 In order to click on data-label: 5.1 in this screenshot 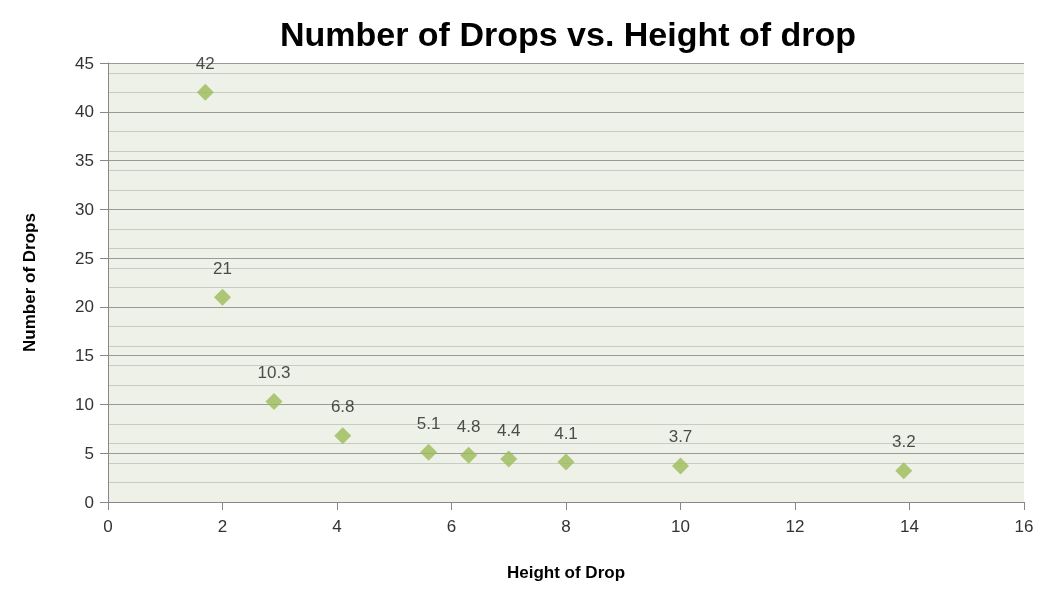, I will do `click(428, 423)`.